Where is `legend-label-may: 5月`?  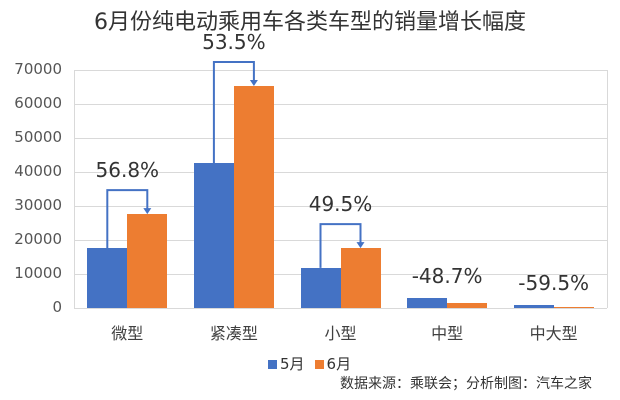
legend-label-may: 5月 is located at coordinates (292, 364).